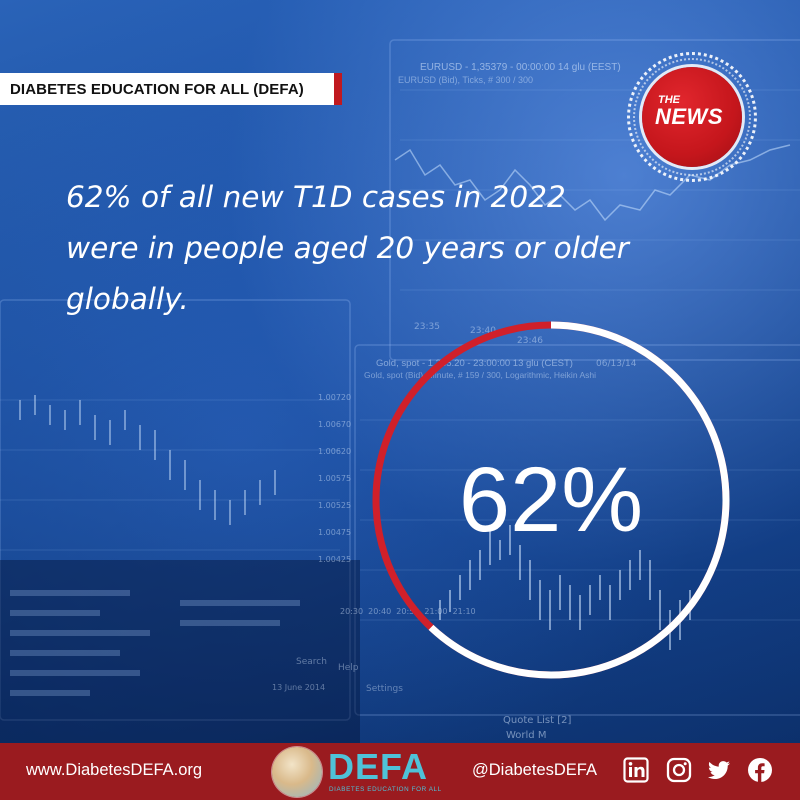 Image resolution: width=800 pixels, height=800 pixels. I want to click on footer-bar: www.DiabetesDEFA.org @DiabetesDEFA, so click(400, 771).